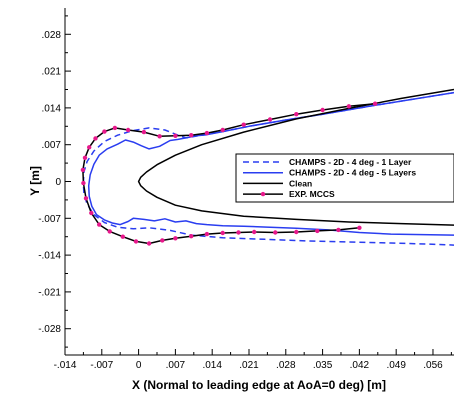 The width and height of the screenshot is (454, 399). I want to click on x-tick-label: .049, so click(396, 365).